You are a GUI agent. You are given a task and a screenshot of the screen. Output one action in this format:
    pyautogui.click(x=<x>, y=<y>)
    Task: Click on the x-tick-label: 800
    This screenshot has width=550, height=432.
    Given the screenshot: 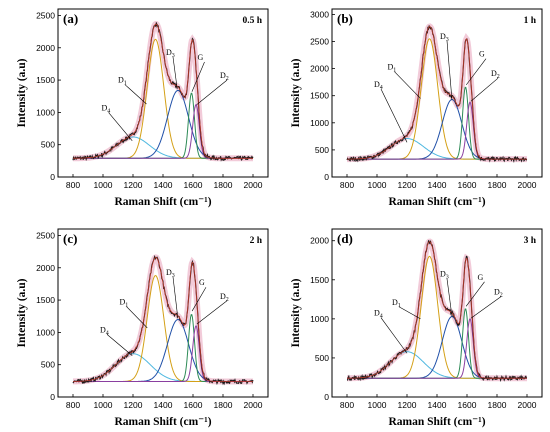 What is the action you would take?
    pyautogui.click(x=347, y=405)
    